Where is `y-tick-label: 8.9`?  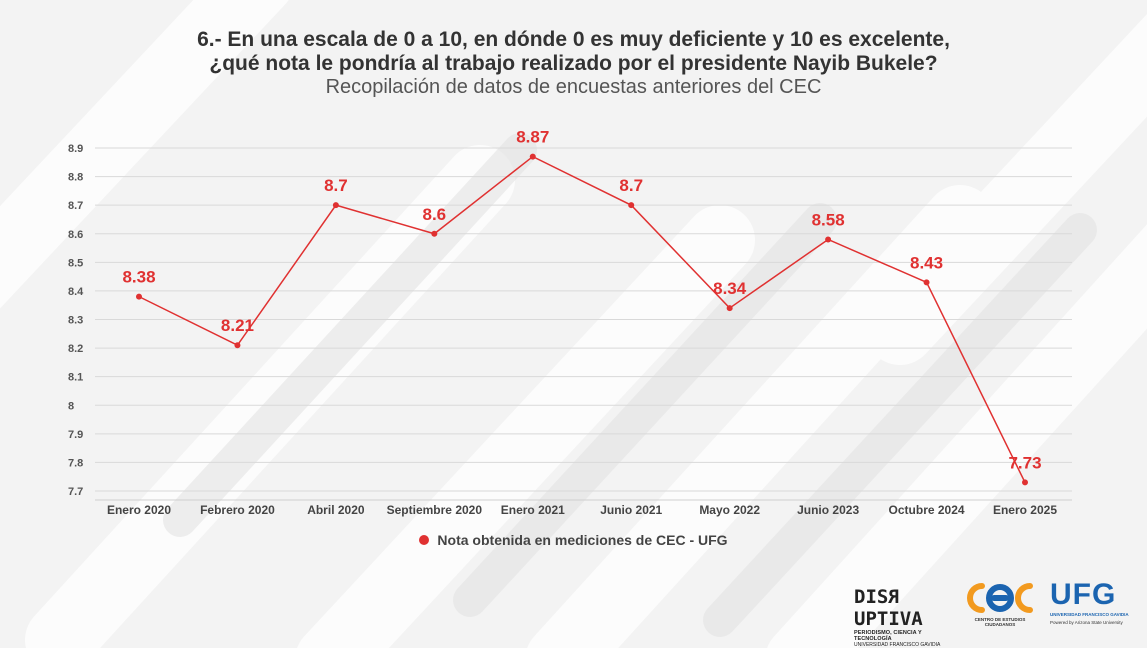
y-tick-label: 8.9 is located at coordinates (75, 149).